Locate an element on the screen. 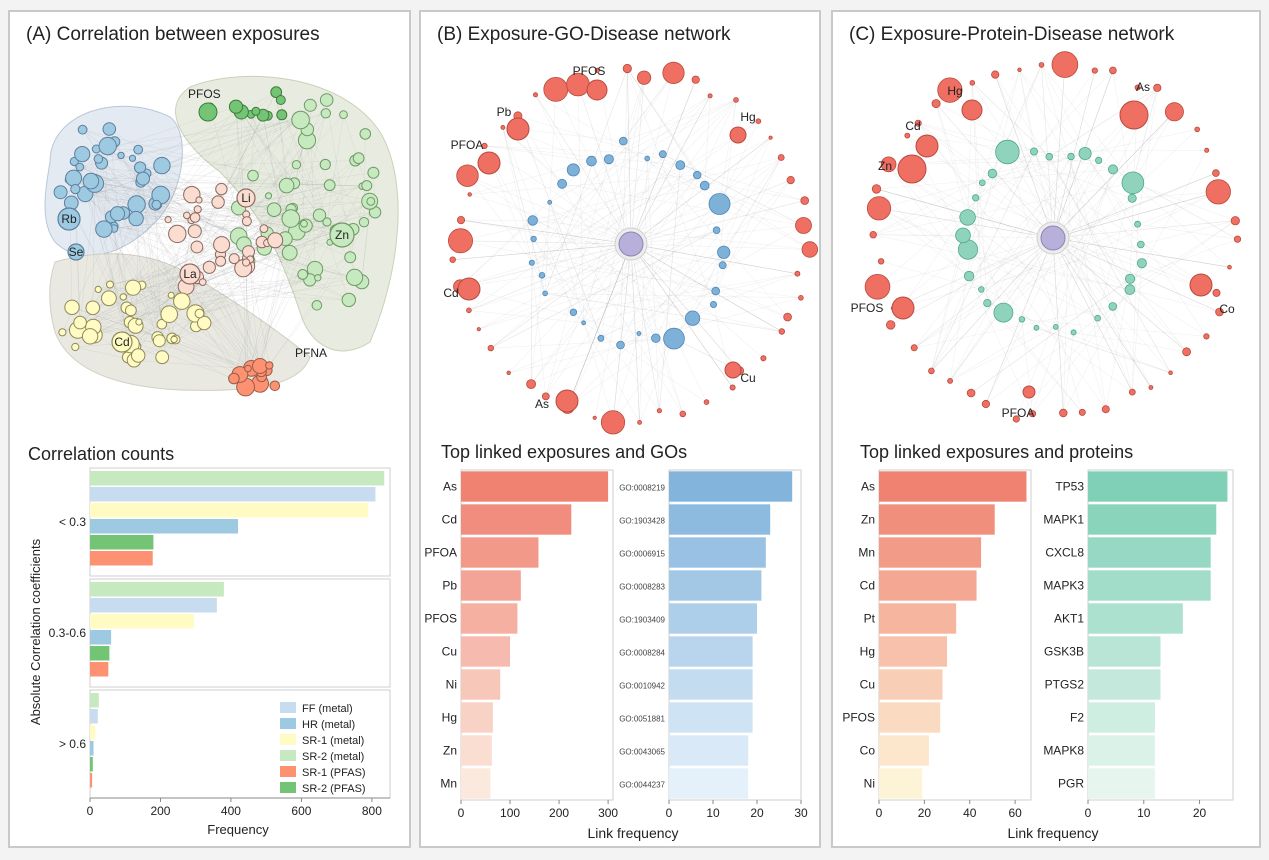 The width and height of the screenshot is (1269, 860). bar-sr-2-pfas- is located at coordinates (122, 542).